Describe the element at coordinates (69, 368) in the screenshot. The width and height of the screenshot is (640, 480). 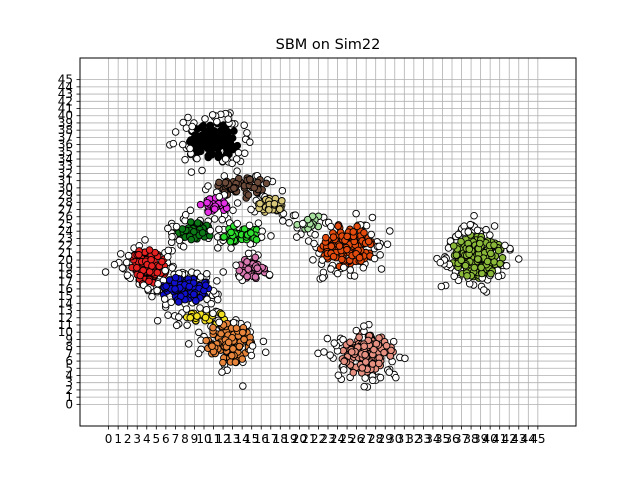
I see `y-tick-label: 5` at that location.